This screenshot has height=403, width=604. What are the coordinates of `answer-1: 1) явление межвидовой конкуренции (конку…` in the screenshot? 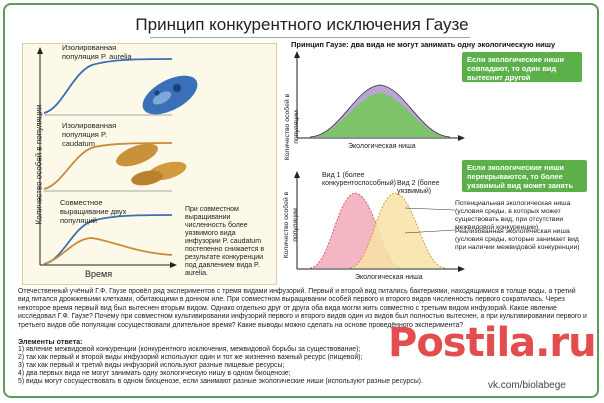 It's located at (189, 349).